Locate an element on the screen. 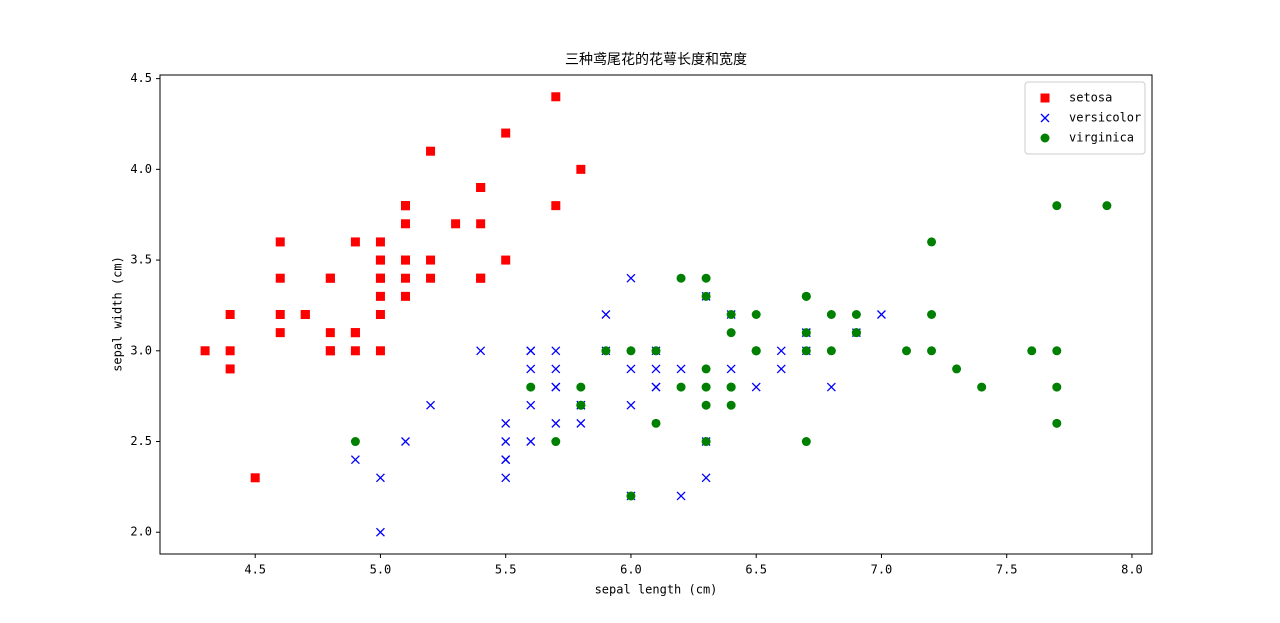  chart-title: 三种鸢尾花的花萼长度和宽度 is located at coordinates (656, 59).